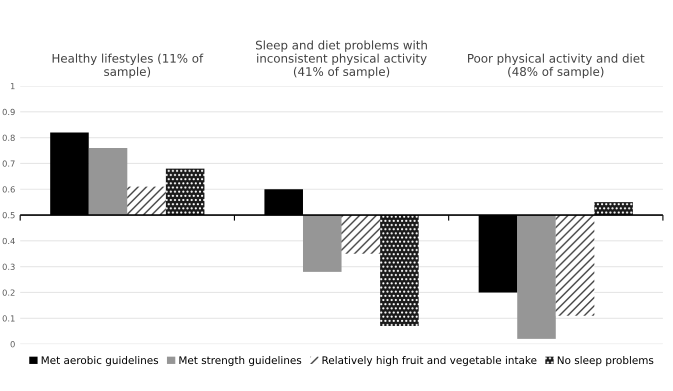  I want to click on y-tick-label: 0.5, so click(8, 215).